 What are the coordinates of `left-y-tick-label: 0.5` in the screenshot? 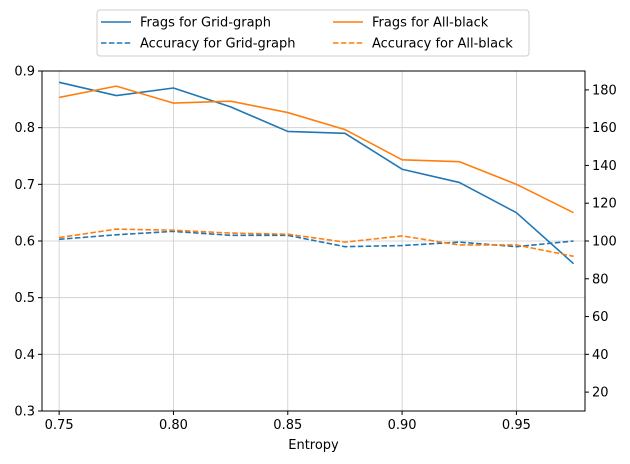 It's located at (24, 298).